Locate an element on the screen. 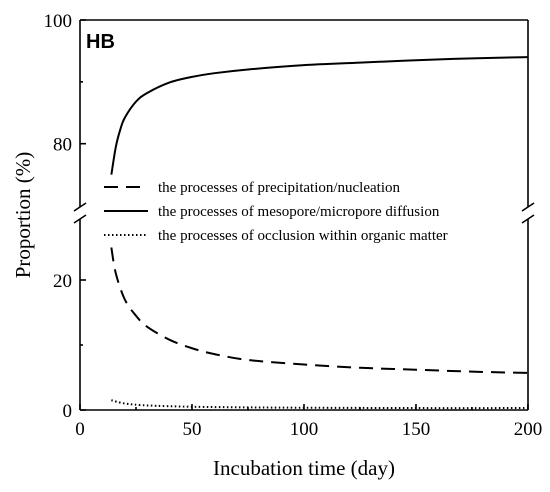  y-tick-label-100: 100 is located at coordinates (58, 21).